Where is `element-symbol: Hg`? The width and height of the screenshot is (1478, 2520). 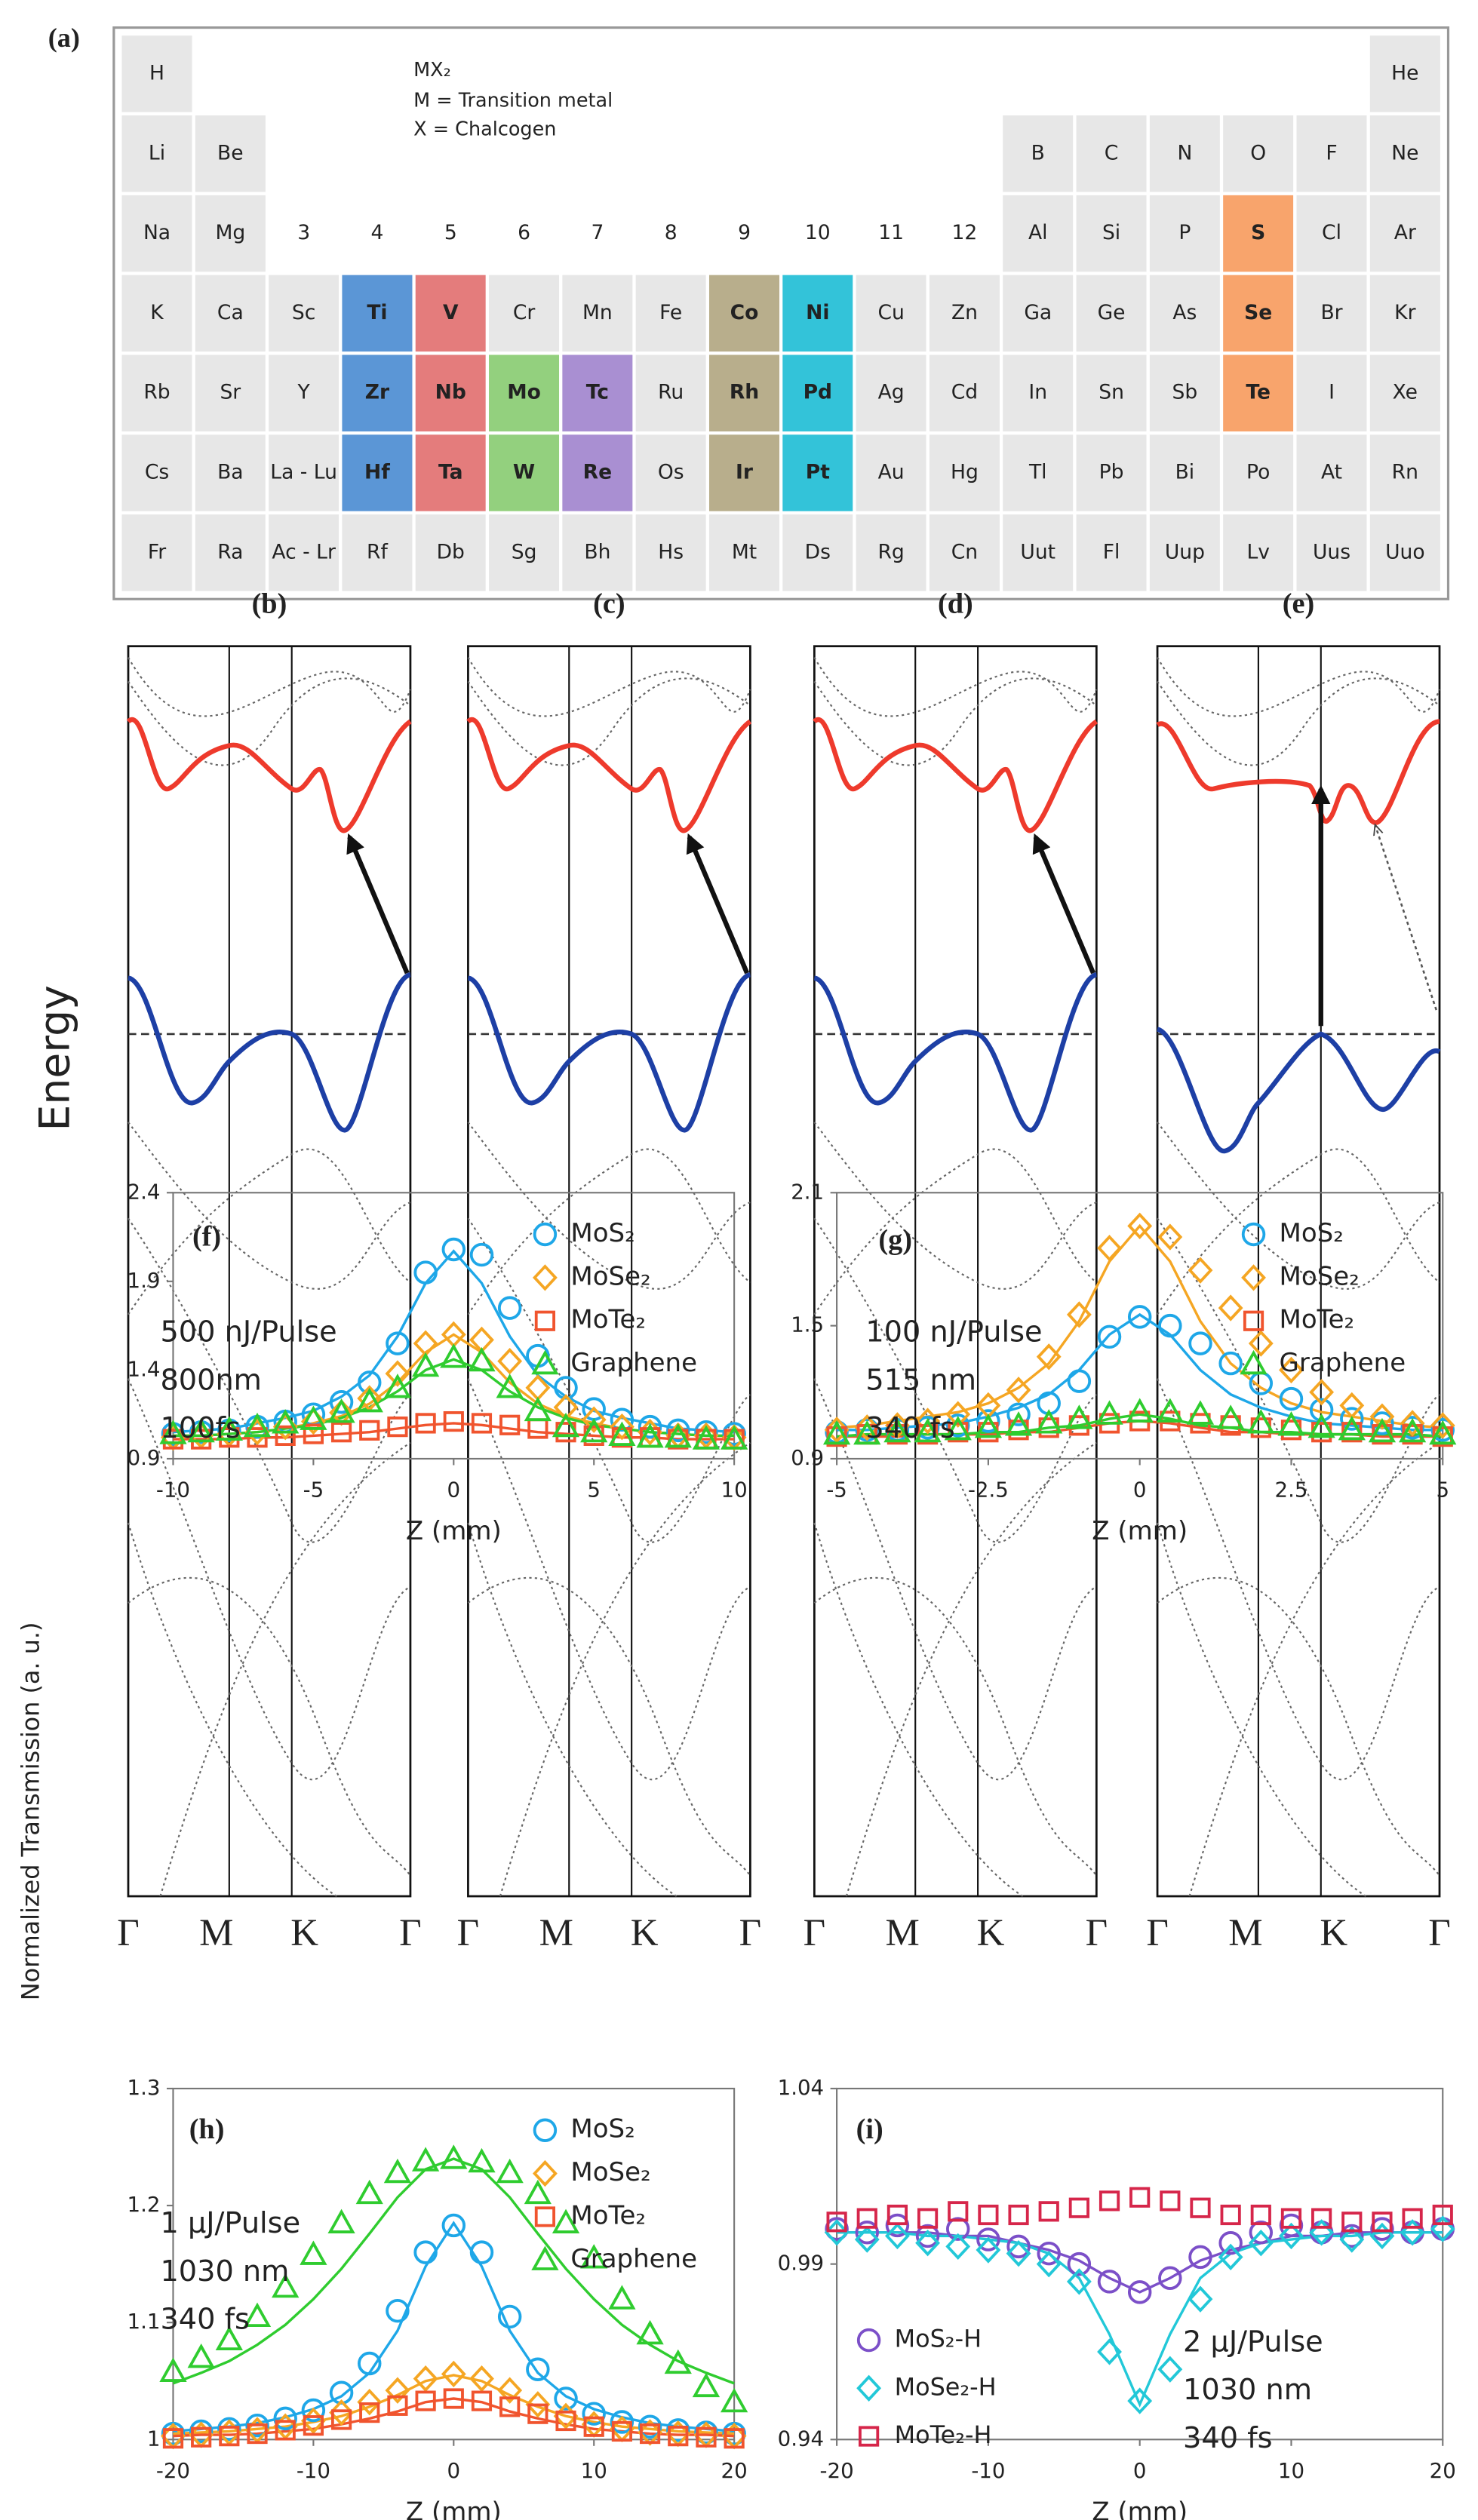
element-symbol: Hg is located at coordinates (965, 472).